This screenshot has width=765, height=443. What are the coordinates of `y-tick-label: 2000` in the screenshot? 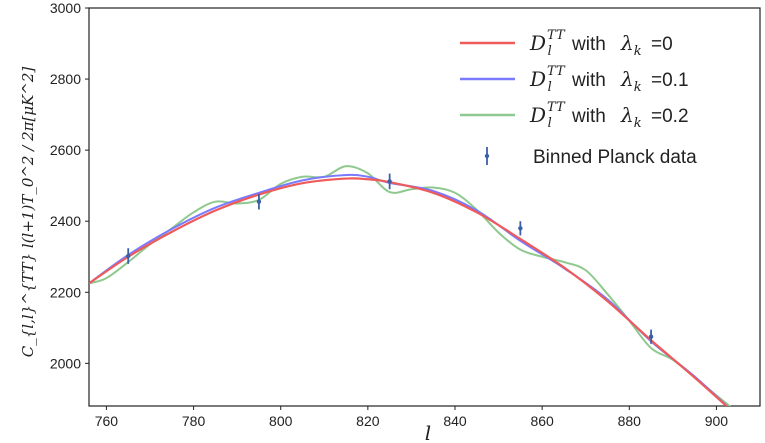 It's located at (65, 363).